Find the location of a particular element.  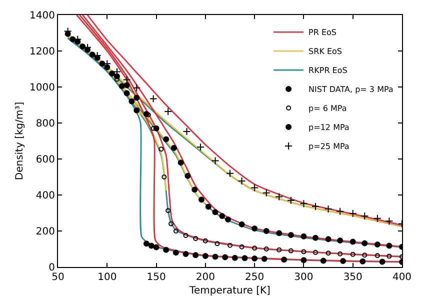

legend-label: SRK EoS is located at coordinates (325, 51).